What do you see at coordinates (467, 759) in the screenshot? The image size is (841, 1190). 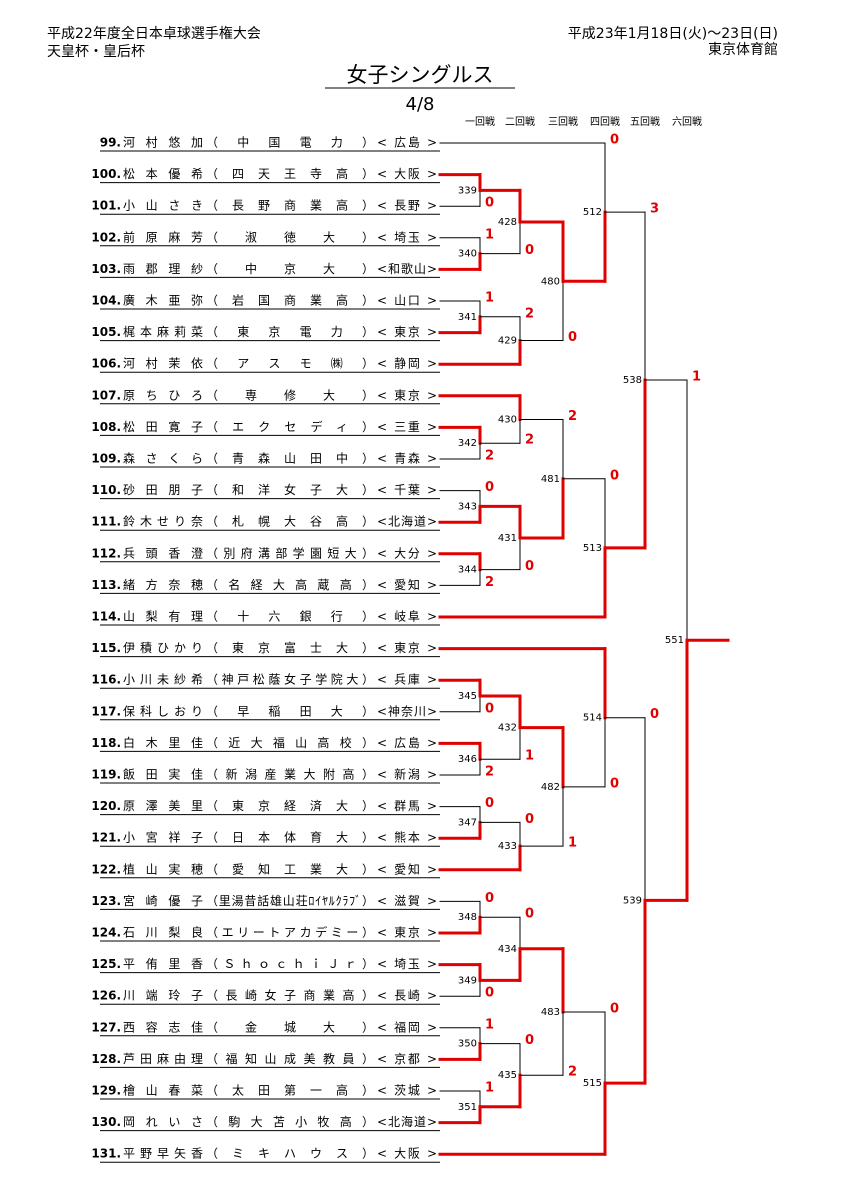 I see `match-number: 346` at bounding box center [467, 759].